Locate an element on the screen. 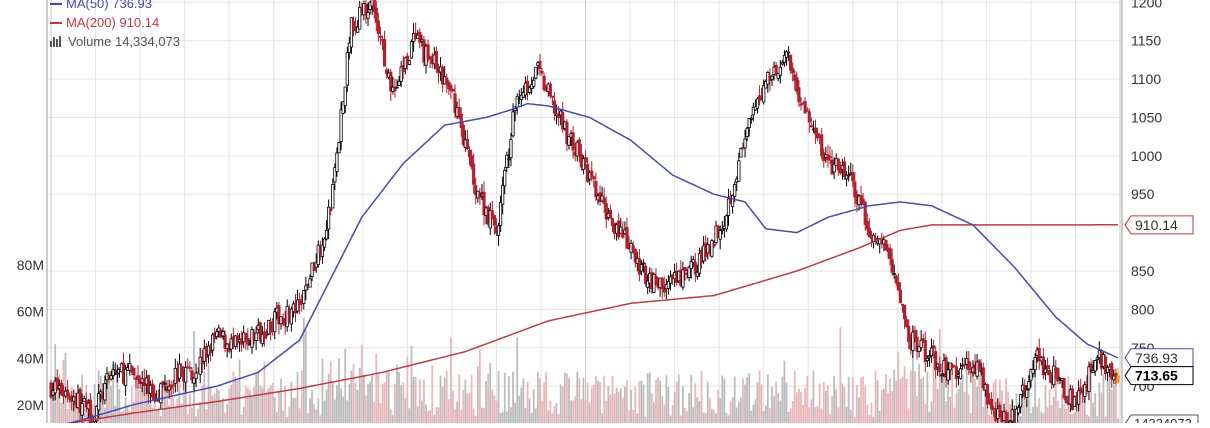  price-tick-label: 950 is located at coordinates (1143, 194).